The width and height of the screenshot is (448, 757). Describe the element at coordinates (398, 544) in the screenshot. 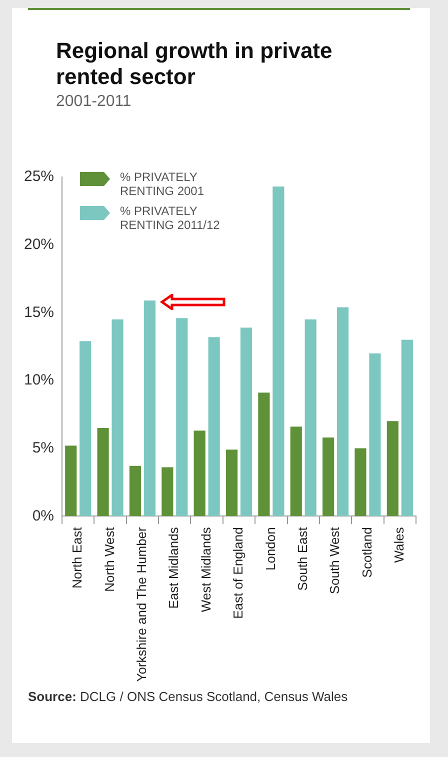

I see `x-tick-label: Wales` at that location.